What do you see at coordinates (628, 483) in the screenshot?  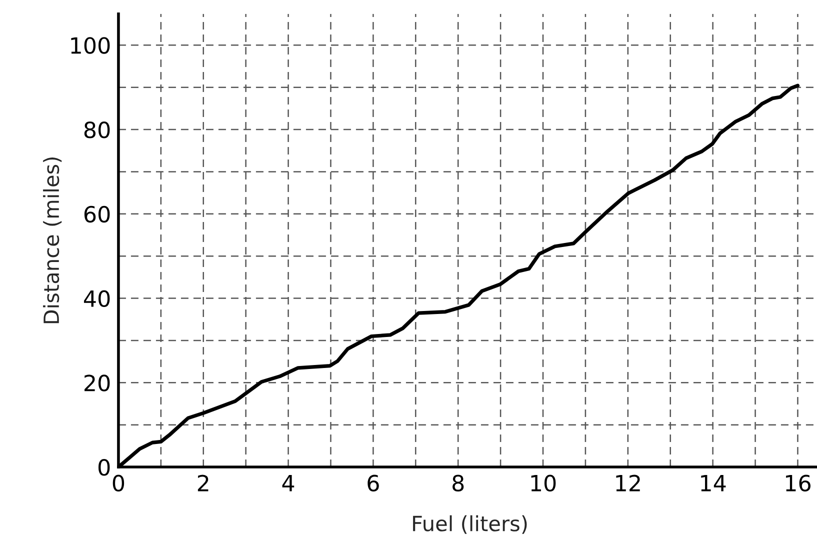 I see `x-tick-label: 12` at bounding box center [628, 483].